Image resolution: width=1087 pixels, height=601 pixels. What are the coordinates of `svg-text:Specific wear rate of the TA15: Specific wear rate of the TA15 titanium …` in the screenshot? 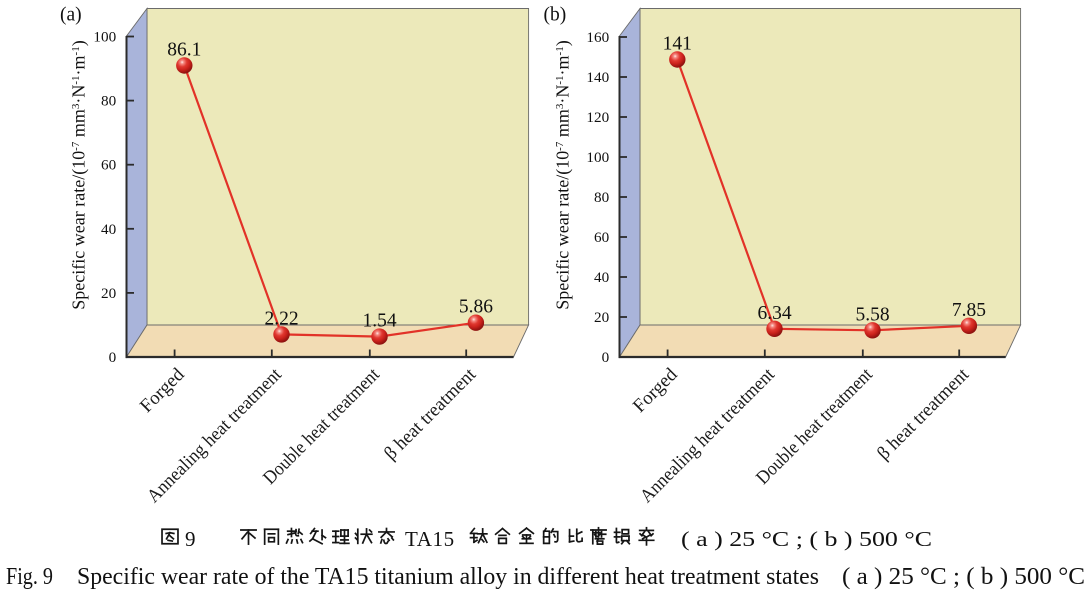 It's located at (448, 576).